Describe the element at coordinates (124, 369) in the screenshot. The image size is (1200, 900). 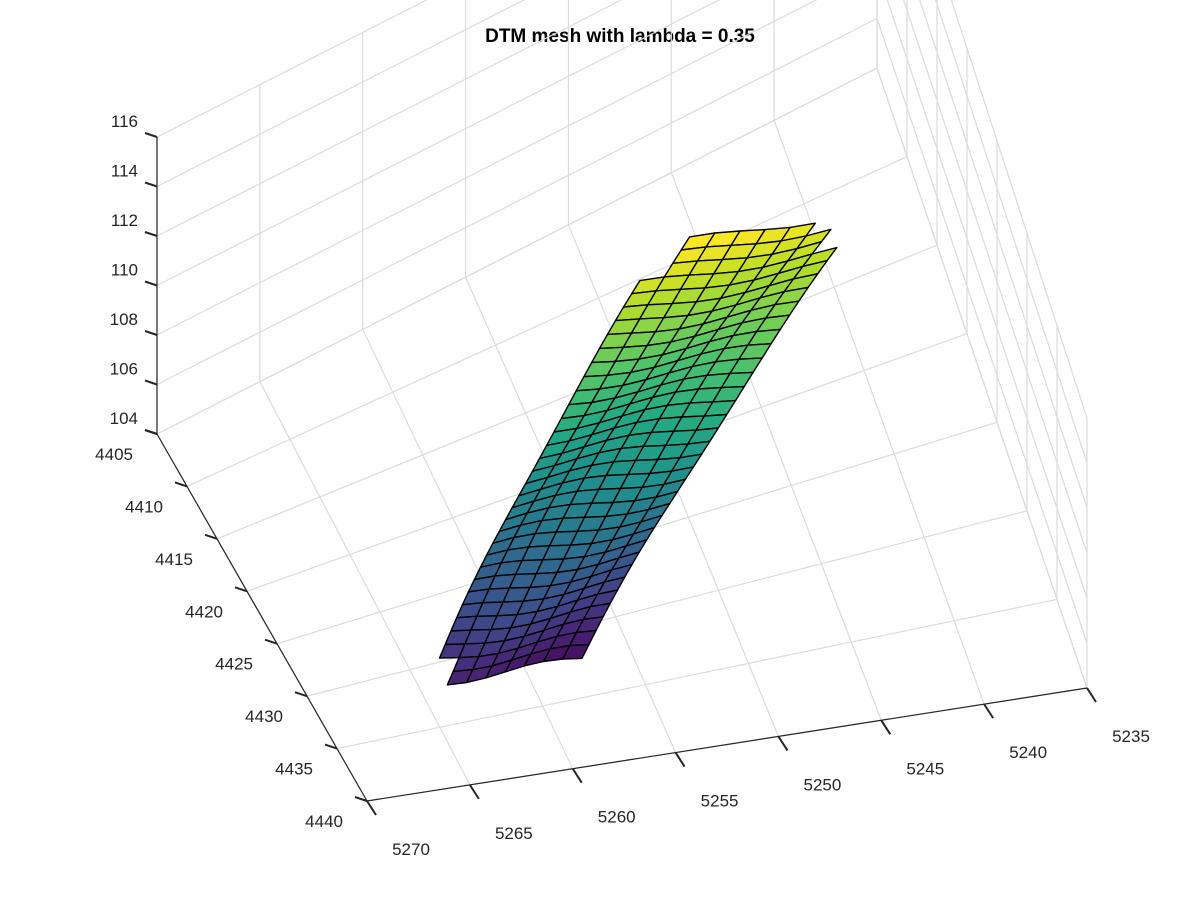
I see `z-tick-label: 106` at that location.